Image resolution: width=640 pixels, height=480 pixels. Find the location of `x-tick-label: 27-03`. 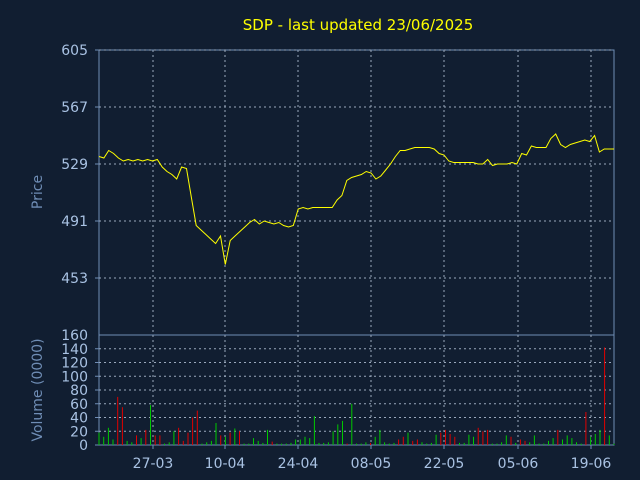

x-tick-label: 27-03 is located at coordinates (153, 464).